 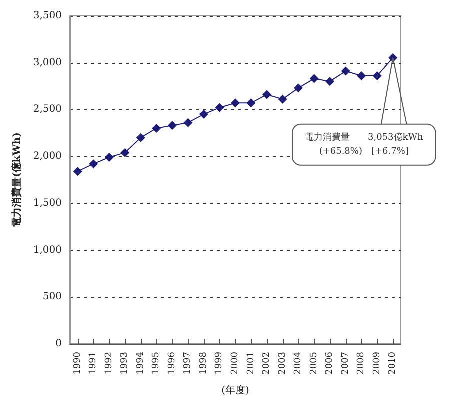 What do you see at coordinates (283, 363) in the screenshot?
I see `x-tick-label: 2003` at bounding box center [283, 363].